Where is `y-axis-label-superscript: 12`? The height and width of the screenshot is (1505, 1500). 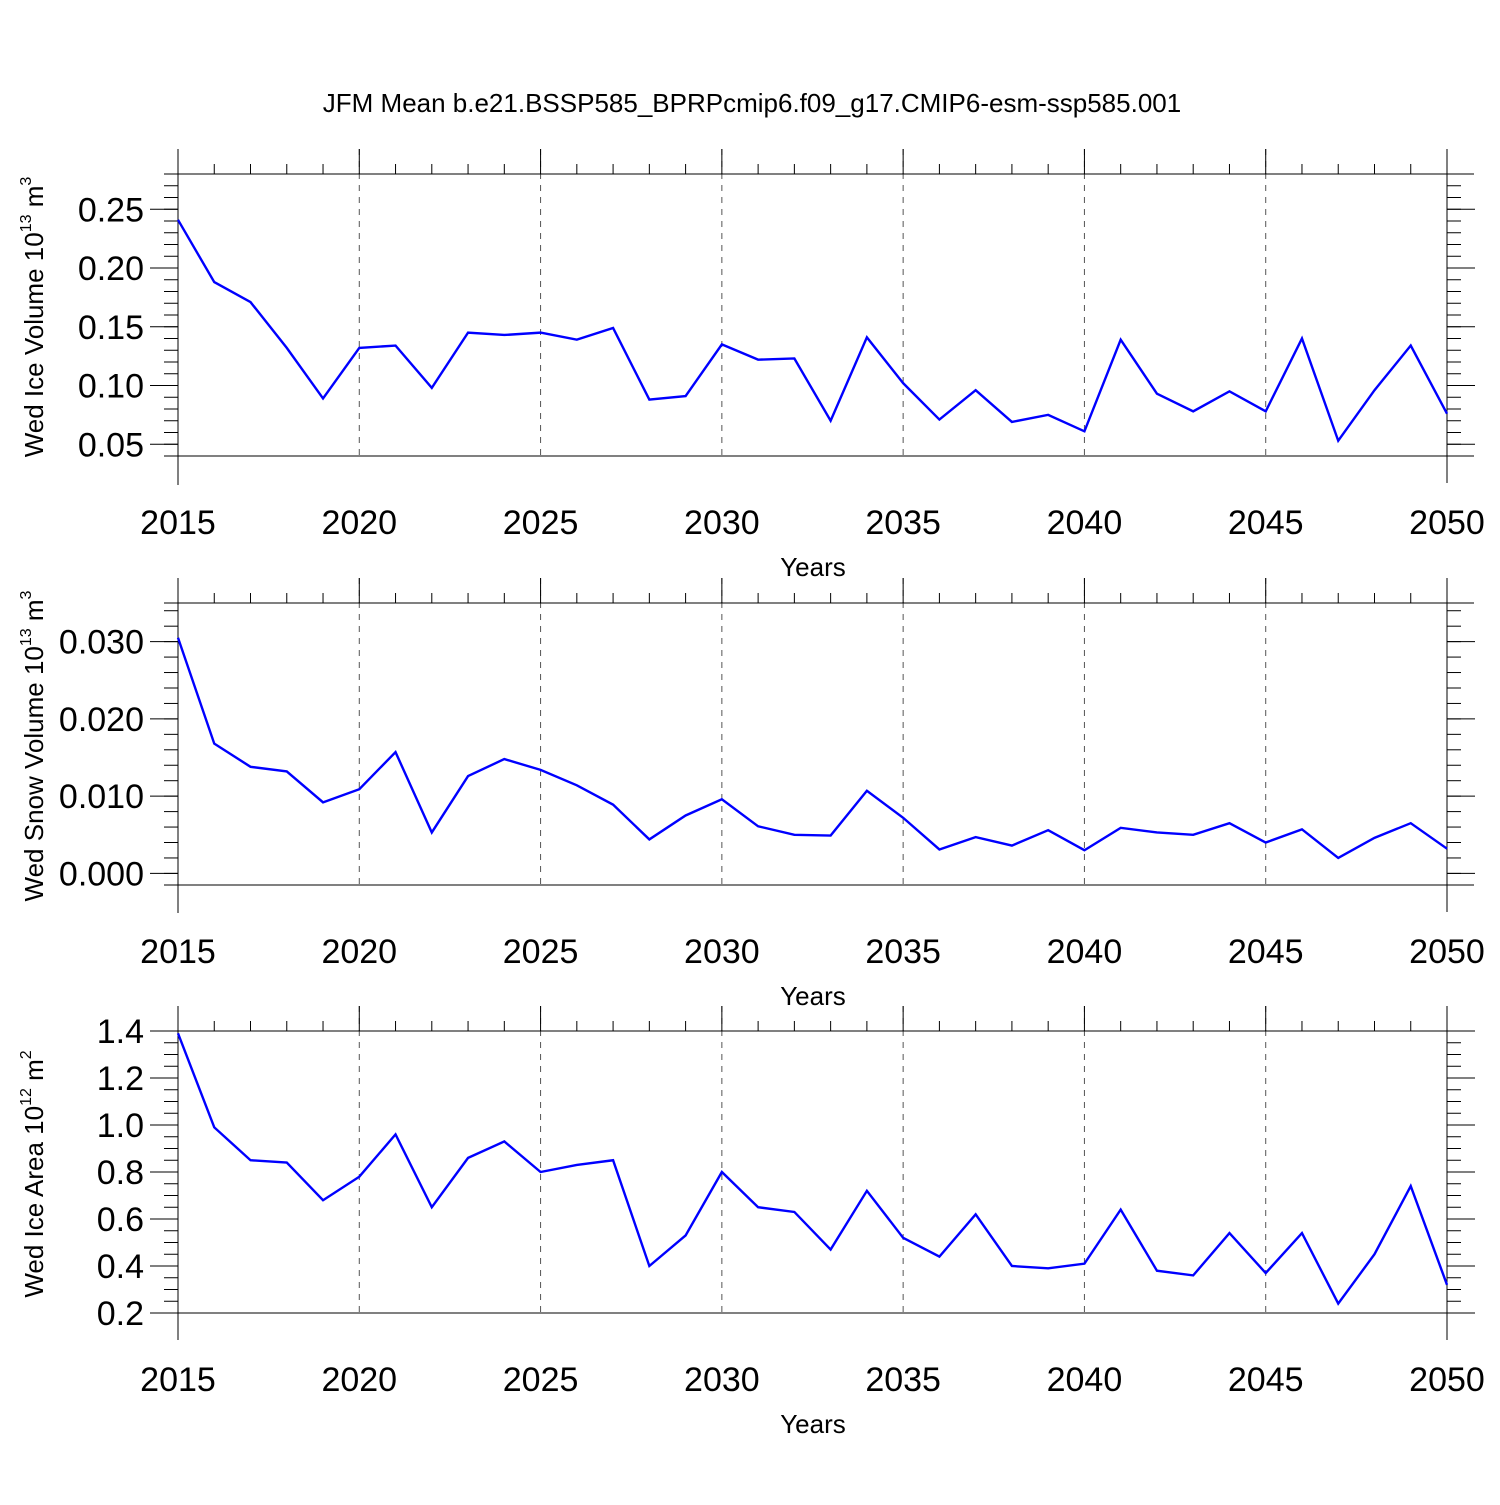 y-axis-label-superscript: 12 is located at coordinates (26, 1097).